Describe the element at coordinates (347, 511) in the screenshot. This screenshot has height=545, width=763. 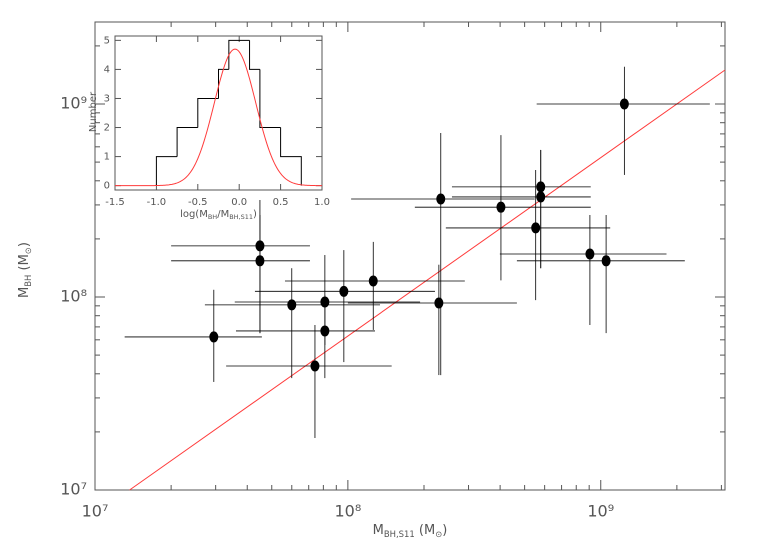
I see `x-tick-label: 10⁸` at that location.